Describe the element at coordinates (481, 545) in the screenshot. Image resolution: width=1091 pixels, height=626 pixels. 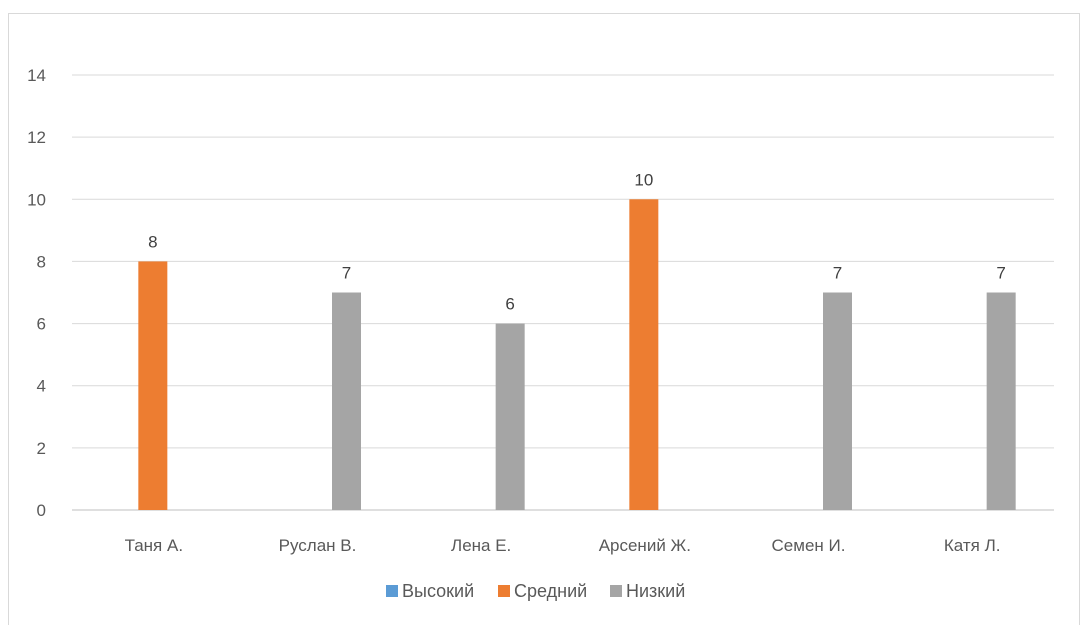
I see `x-tick-label: Лена Е.` at that location.